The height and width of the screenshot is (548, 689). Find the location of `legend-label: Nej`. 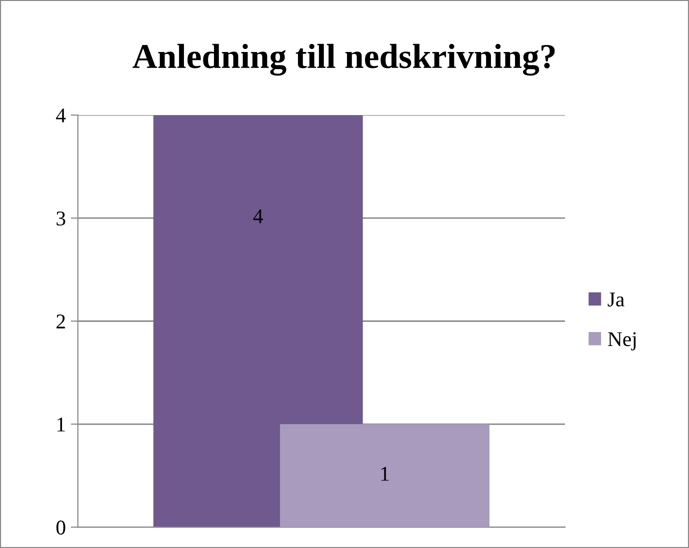

legend-label: Nej is located at coordinates (622, 341).